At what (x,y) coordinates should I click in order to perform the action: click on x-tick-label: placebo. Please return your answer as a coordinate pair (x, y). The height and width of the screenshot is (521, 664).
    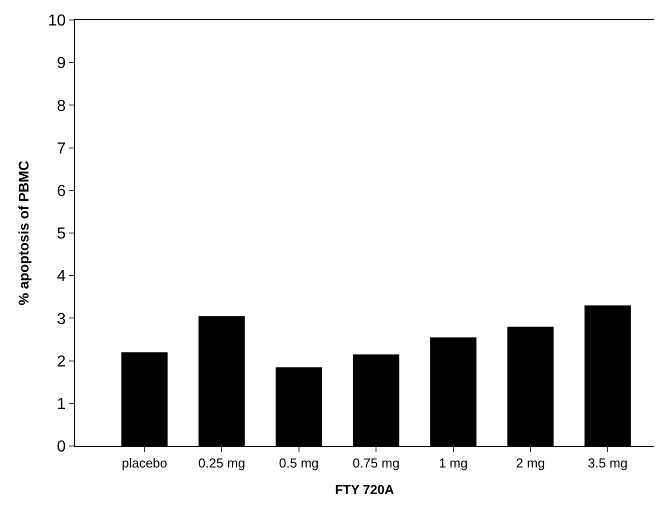
    Looking at the image, I should click on (145, 463).